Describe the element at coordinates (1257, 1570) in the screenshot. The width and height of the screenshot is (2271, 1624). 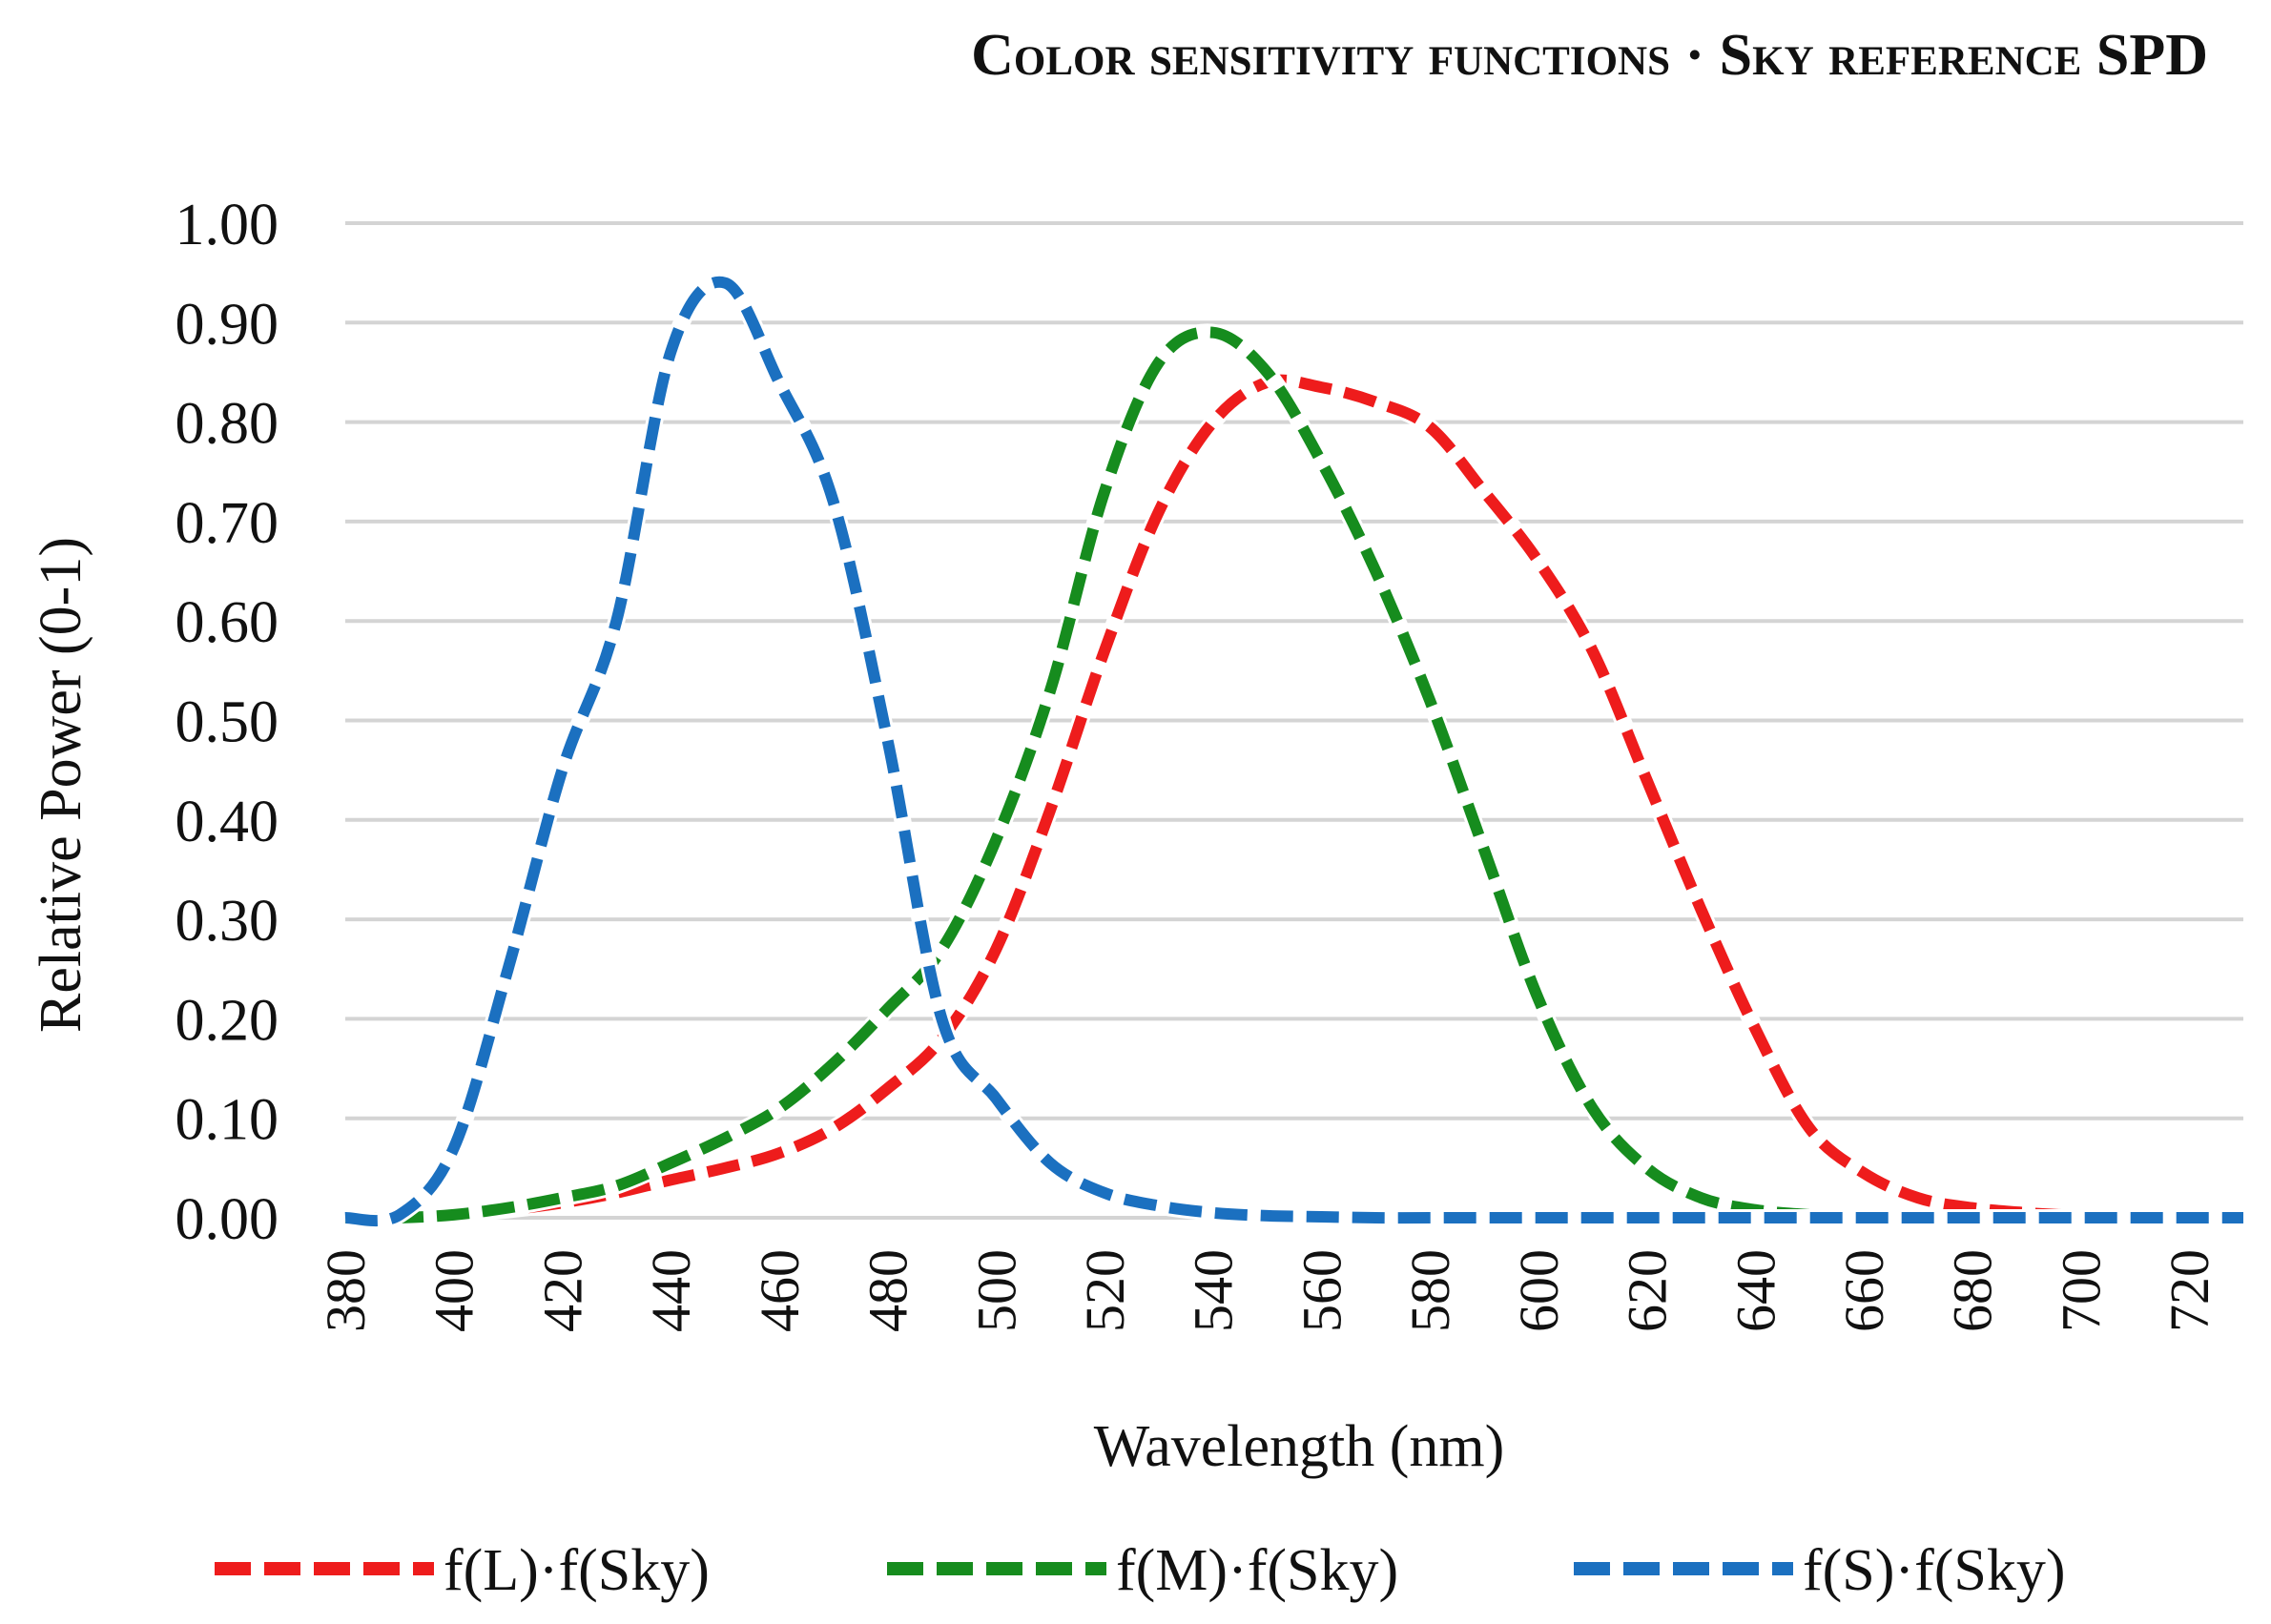
I see `legend-label: f(M)·f(Sky)` at that location.